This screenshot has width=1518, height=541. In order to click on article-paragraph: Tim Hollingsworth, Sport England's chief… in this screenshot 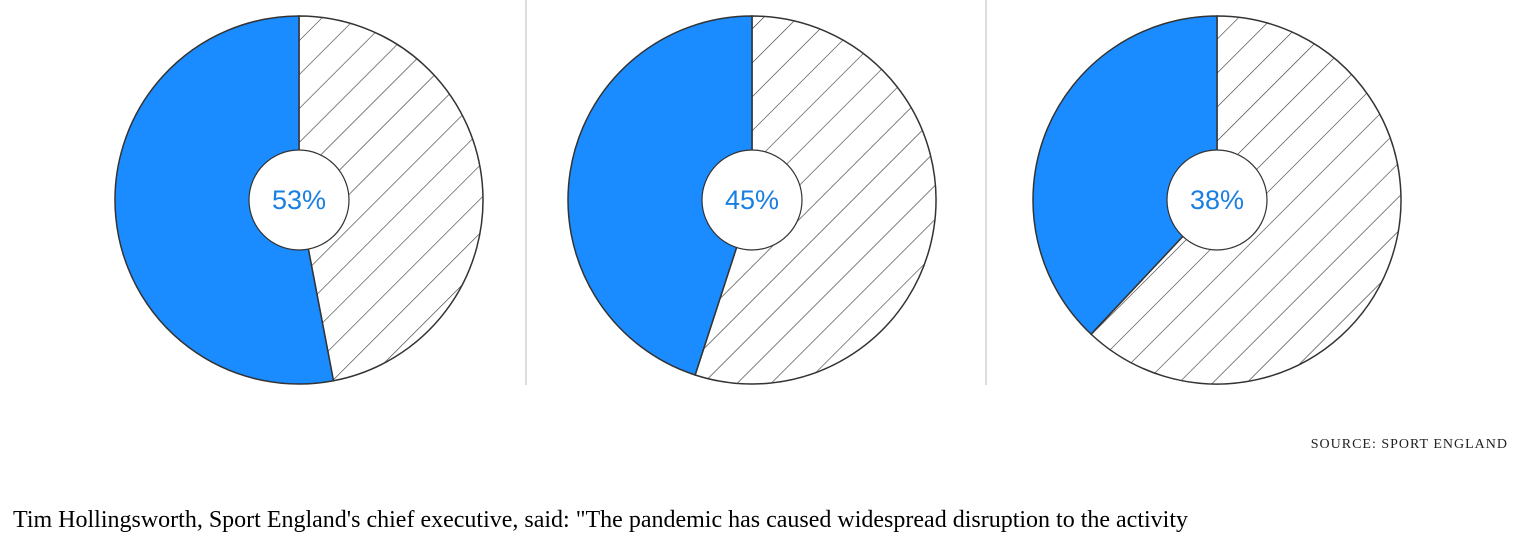, I will do `click(600, 520)`.